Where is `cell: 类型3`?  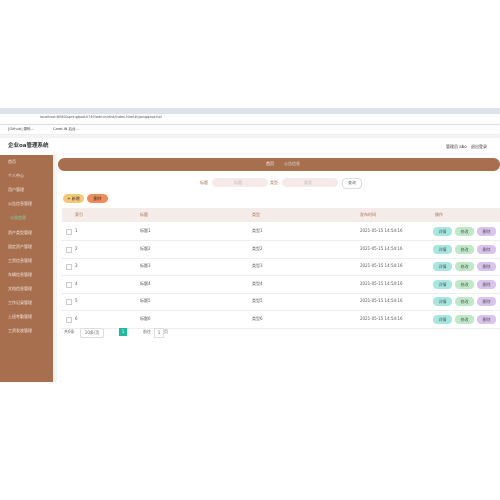
cell: 类型3 is located at coordinates (257, 265).